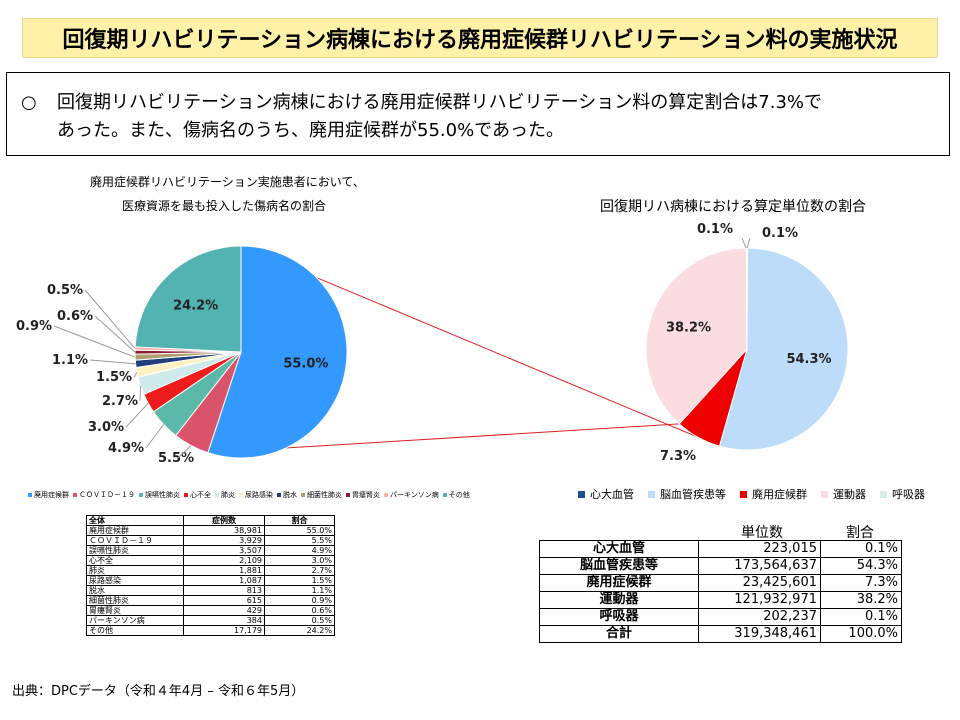 This screenshot has width=960, height=720. What do you see at coordinates (687, 494) in the screenshot?
I see `legend-item: 脳血管疾患等` at bounding box center [687, 494].